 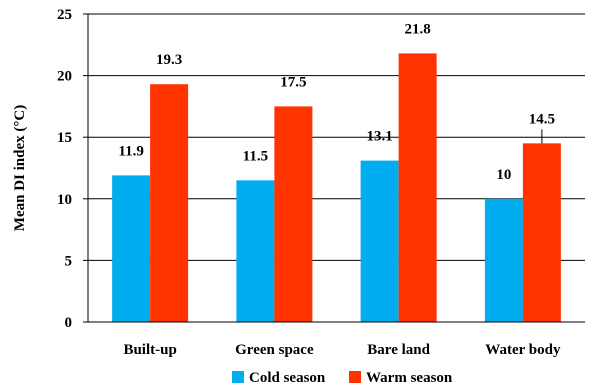 What do you see at coordinates (130, 151) in the screenshot?
I see `data-label: 11.9` at bounding box center [130, 151].